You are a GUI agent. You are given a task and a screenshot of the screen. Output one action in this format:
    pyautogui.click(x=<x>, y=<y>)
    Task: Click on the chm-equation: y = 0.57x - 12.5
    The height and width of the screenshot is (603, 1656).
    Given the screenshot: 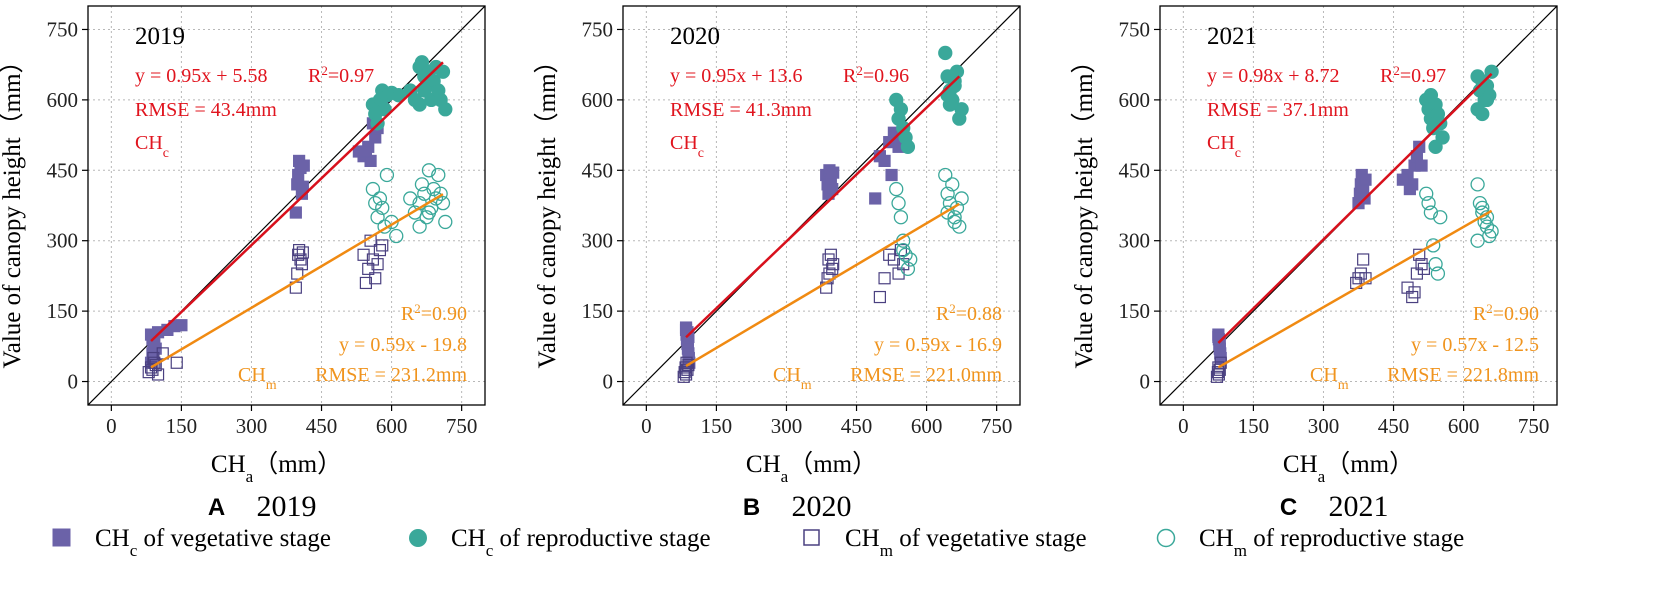 What is the action you would take?
    pyautogui.click(x=1475, y=345)
    